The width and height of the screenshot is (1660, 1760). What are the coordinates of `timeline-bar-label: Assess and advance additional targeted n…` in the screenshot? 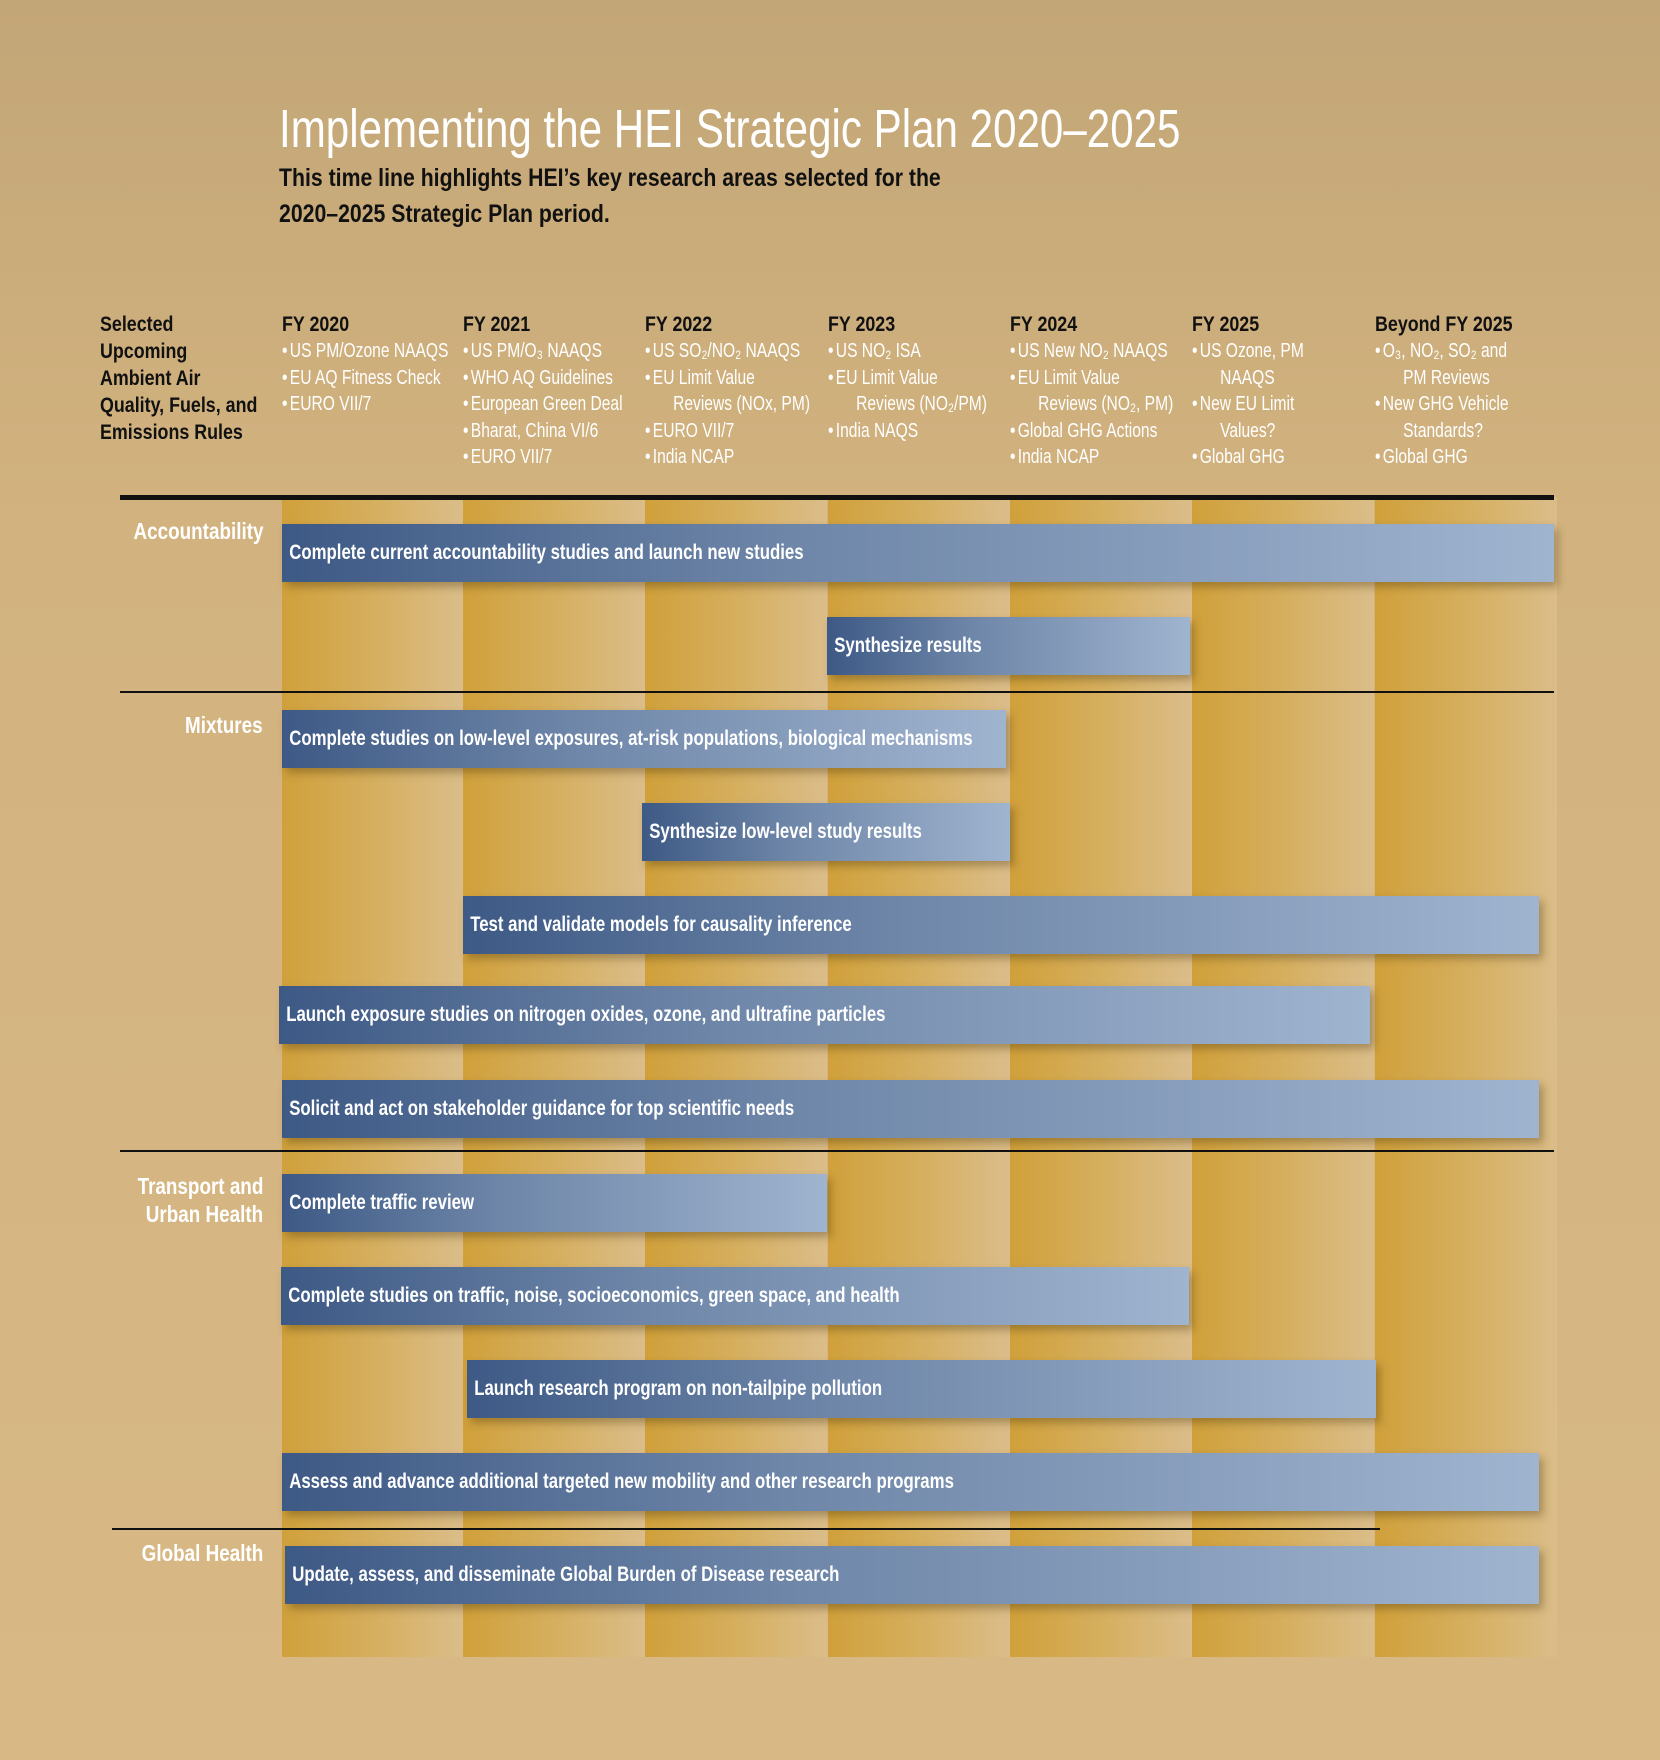 It's located at (621, 1481).